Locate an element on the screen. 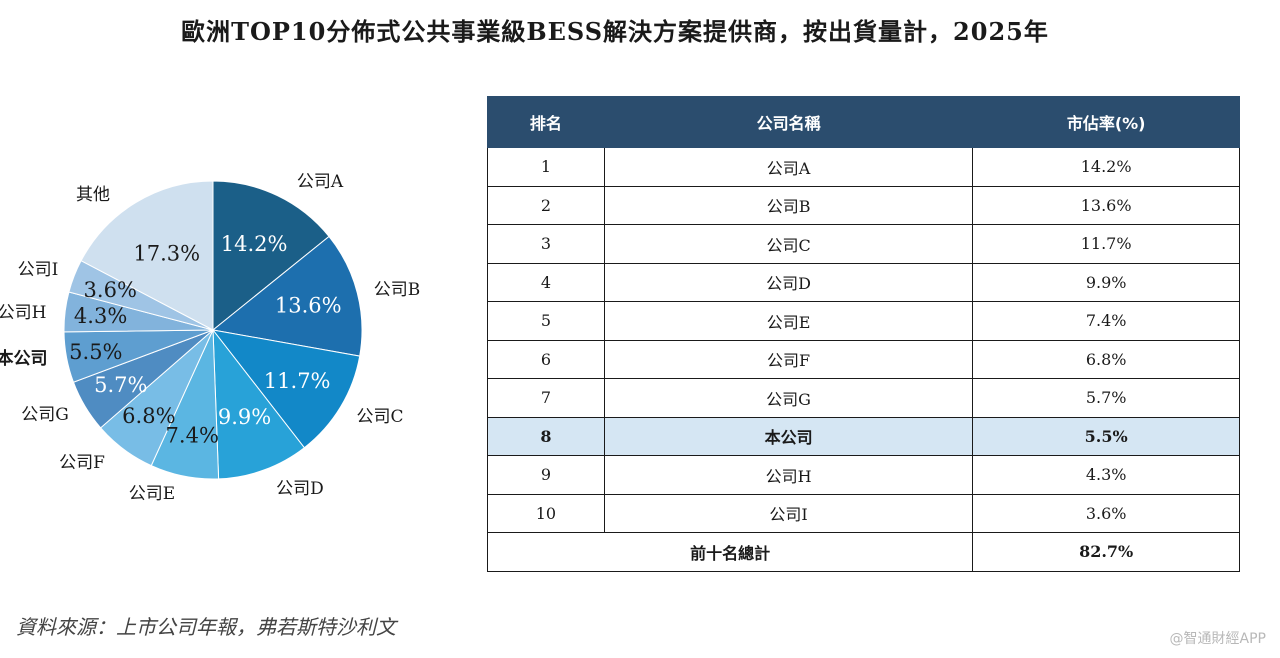  pie-category-label: 公司H is located at coordinates (23, 313).